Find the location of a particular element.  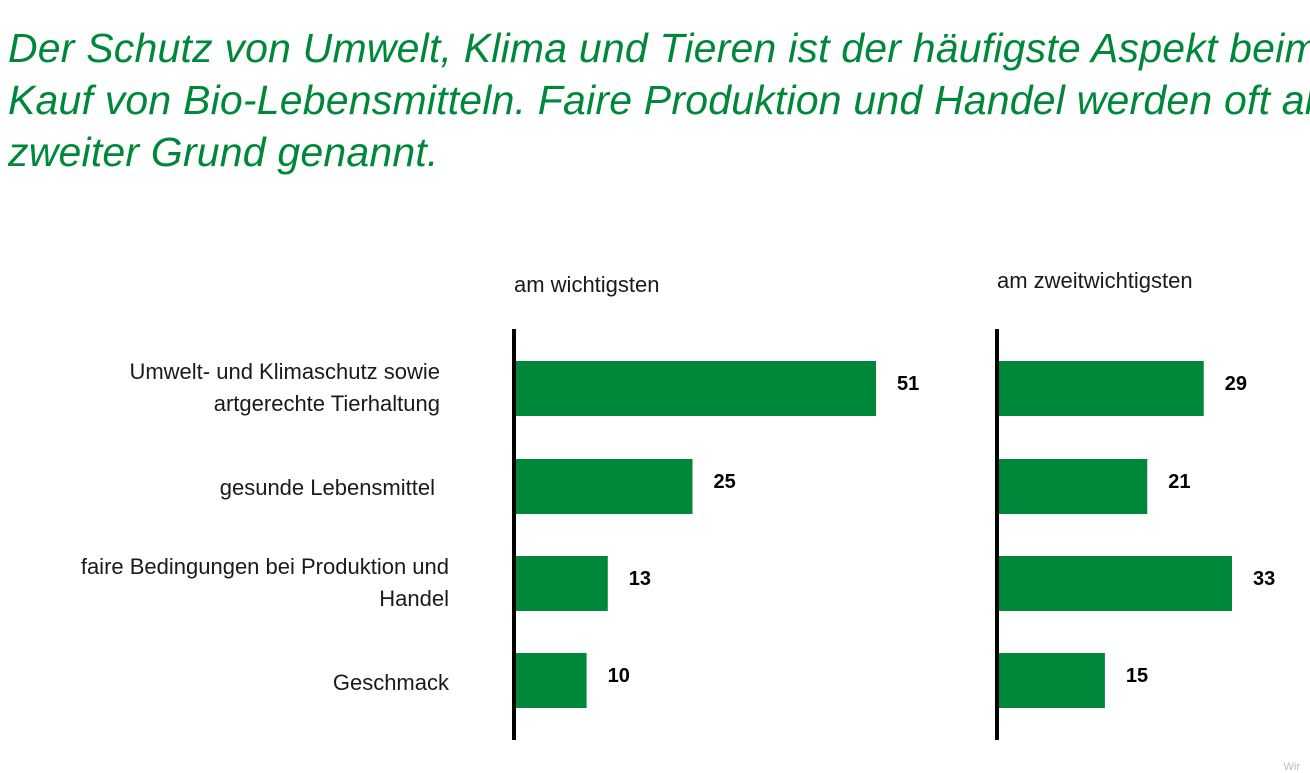

series-title-1: am zweitwichtigsten is located at coordinates (1095, 280).